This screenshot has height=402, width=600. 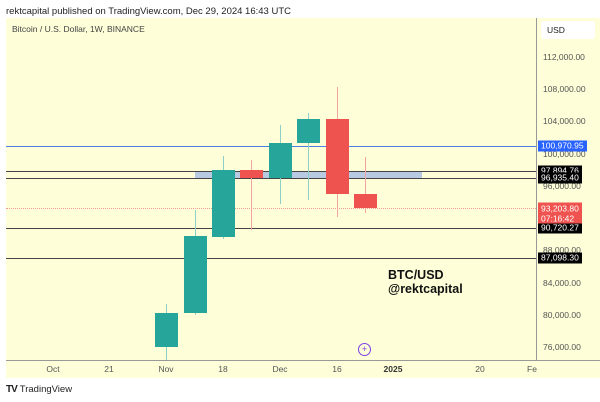 What do you see at coordinates (166, 369) in the screenshot?
I see `time-tick: Nov` at bounding box center [166, 369].